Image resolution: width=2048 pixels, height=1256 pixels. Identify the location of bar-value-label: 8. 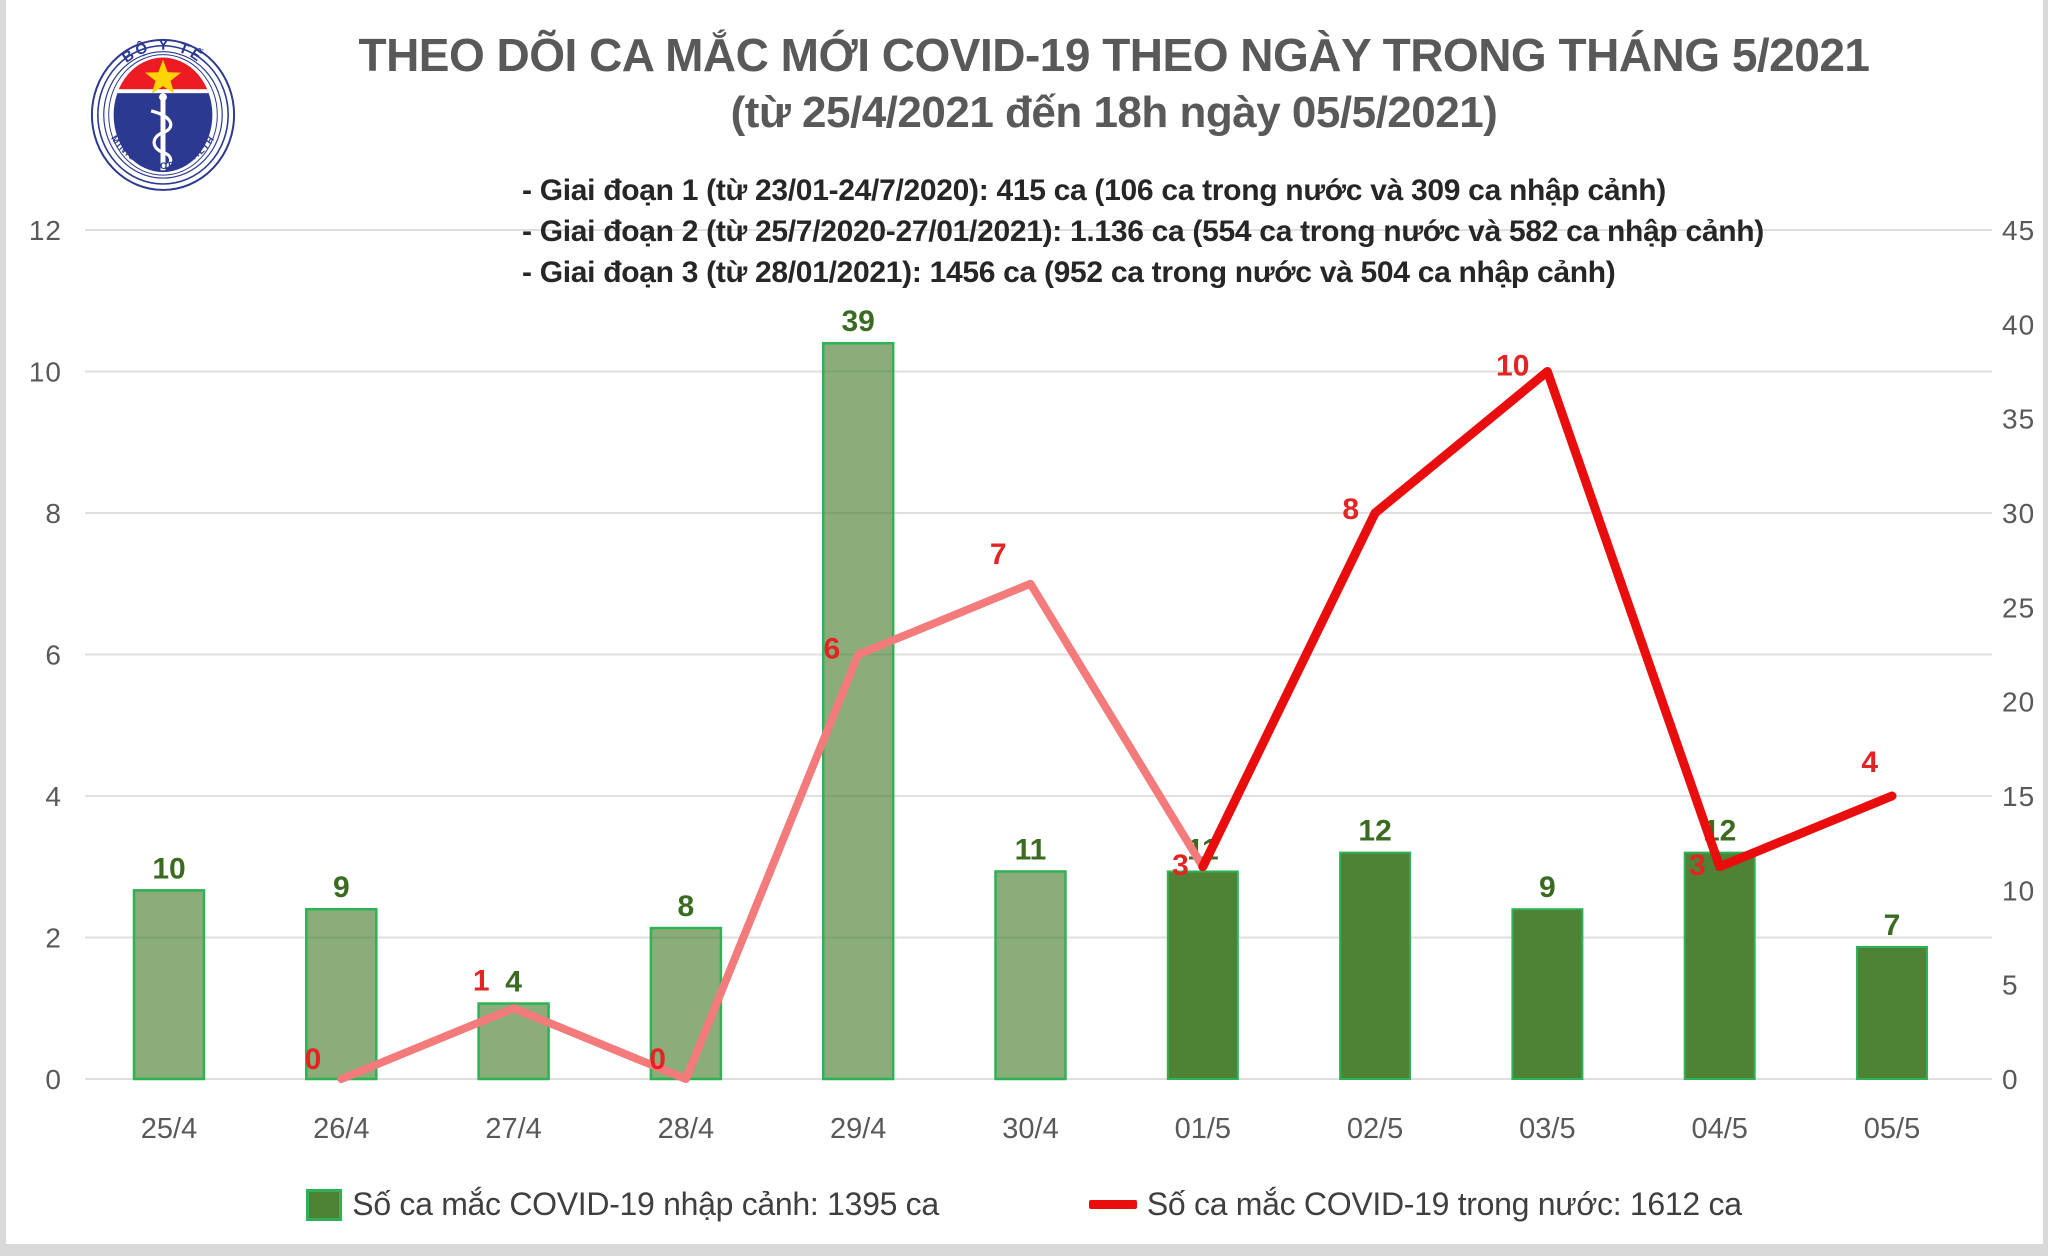
(686, 906).